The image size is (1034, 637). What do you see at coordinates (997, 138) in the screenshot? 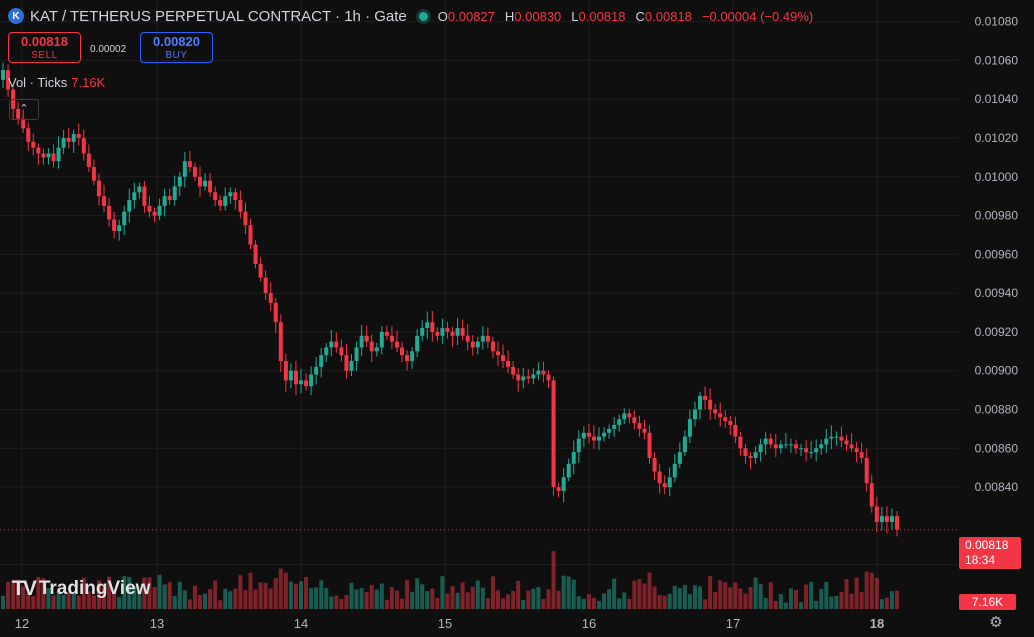
I see `y-tick-label: 0.01020` at bounding box center [997, 138].